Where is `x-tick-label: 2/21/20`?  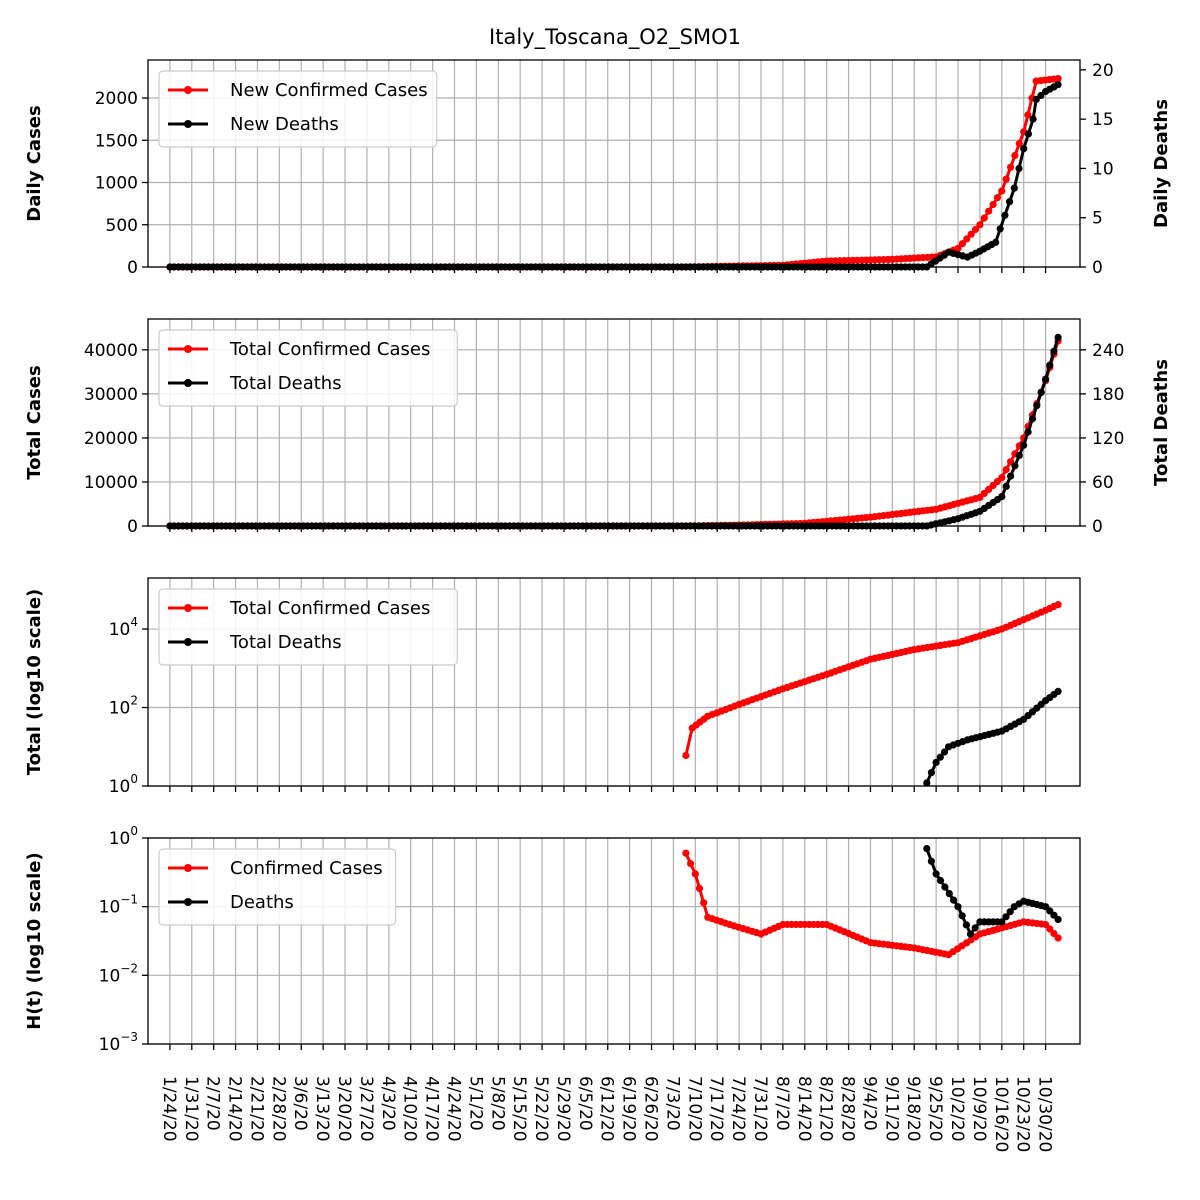 x-tick-label: 2/21/20 is located at coordinates (256, 1109).